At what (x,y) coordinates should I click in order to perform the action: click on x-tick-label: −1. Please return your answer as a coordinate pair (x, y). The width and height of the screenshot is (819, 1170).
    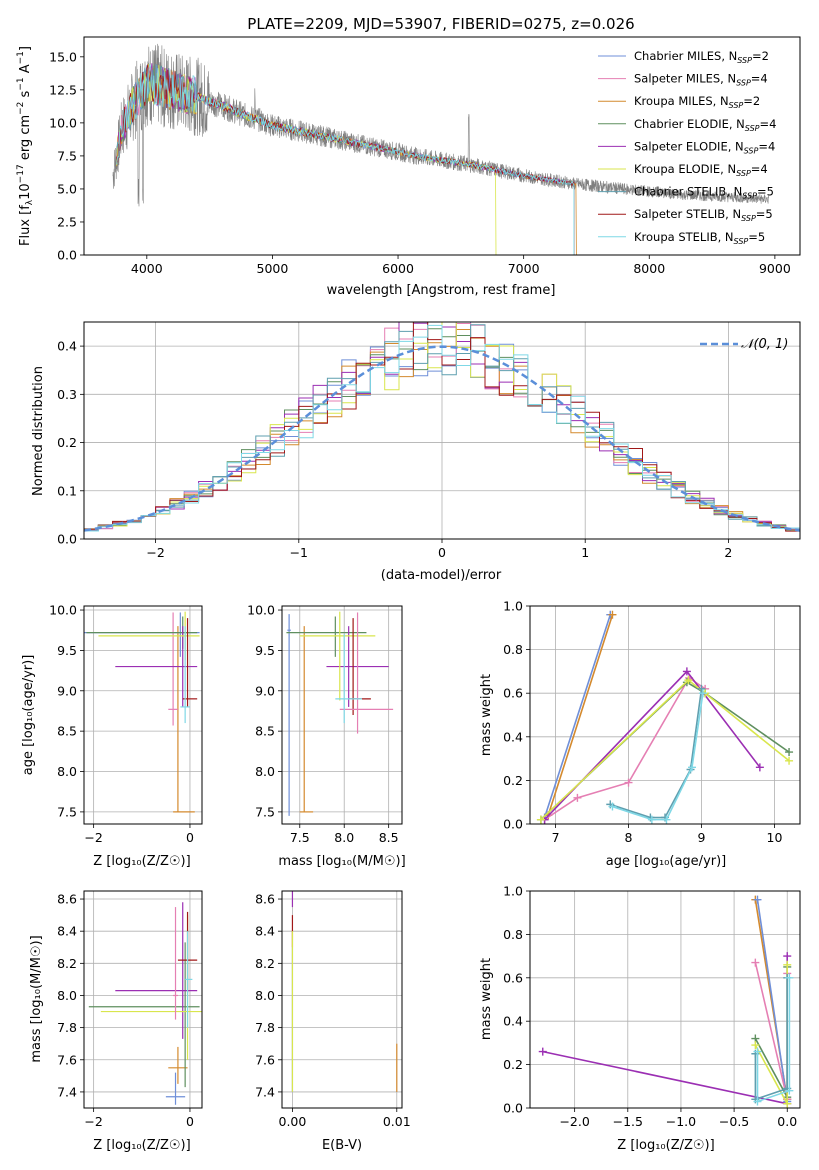
    Looking at the image, I should click on (299, 552).